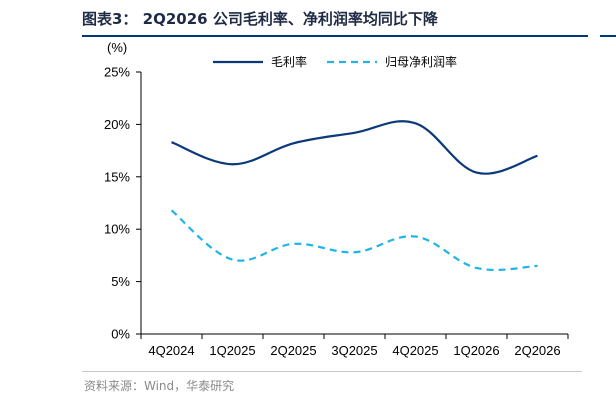 Image resolution: width=616 pixels, height=404 pixels. What do you see at coordinates (171, 350) in the screenshot?
I see `x-tick-label: 4Q2024` at bounding box center [171, 350].